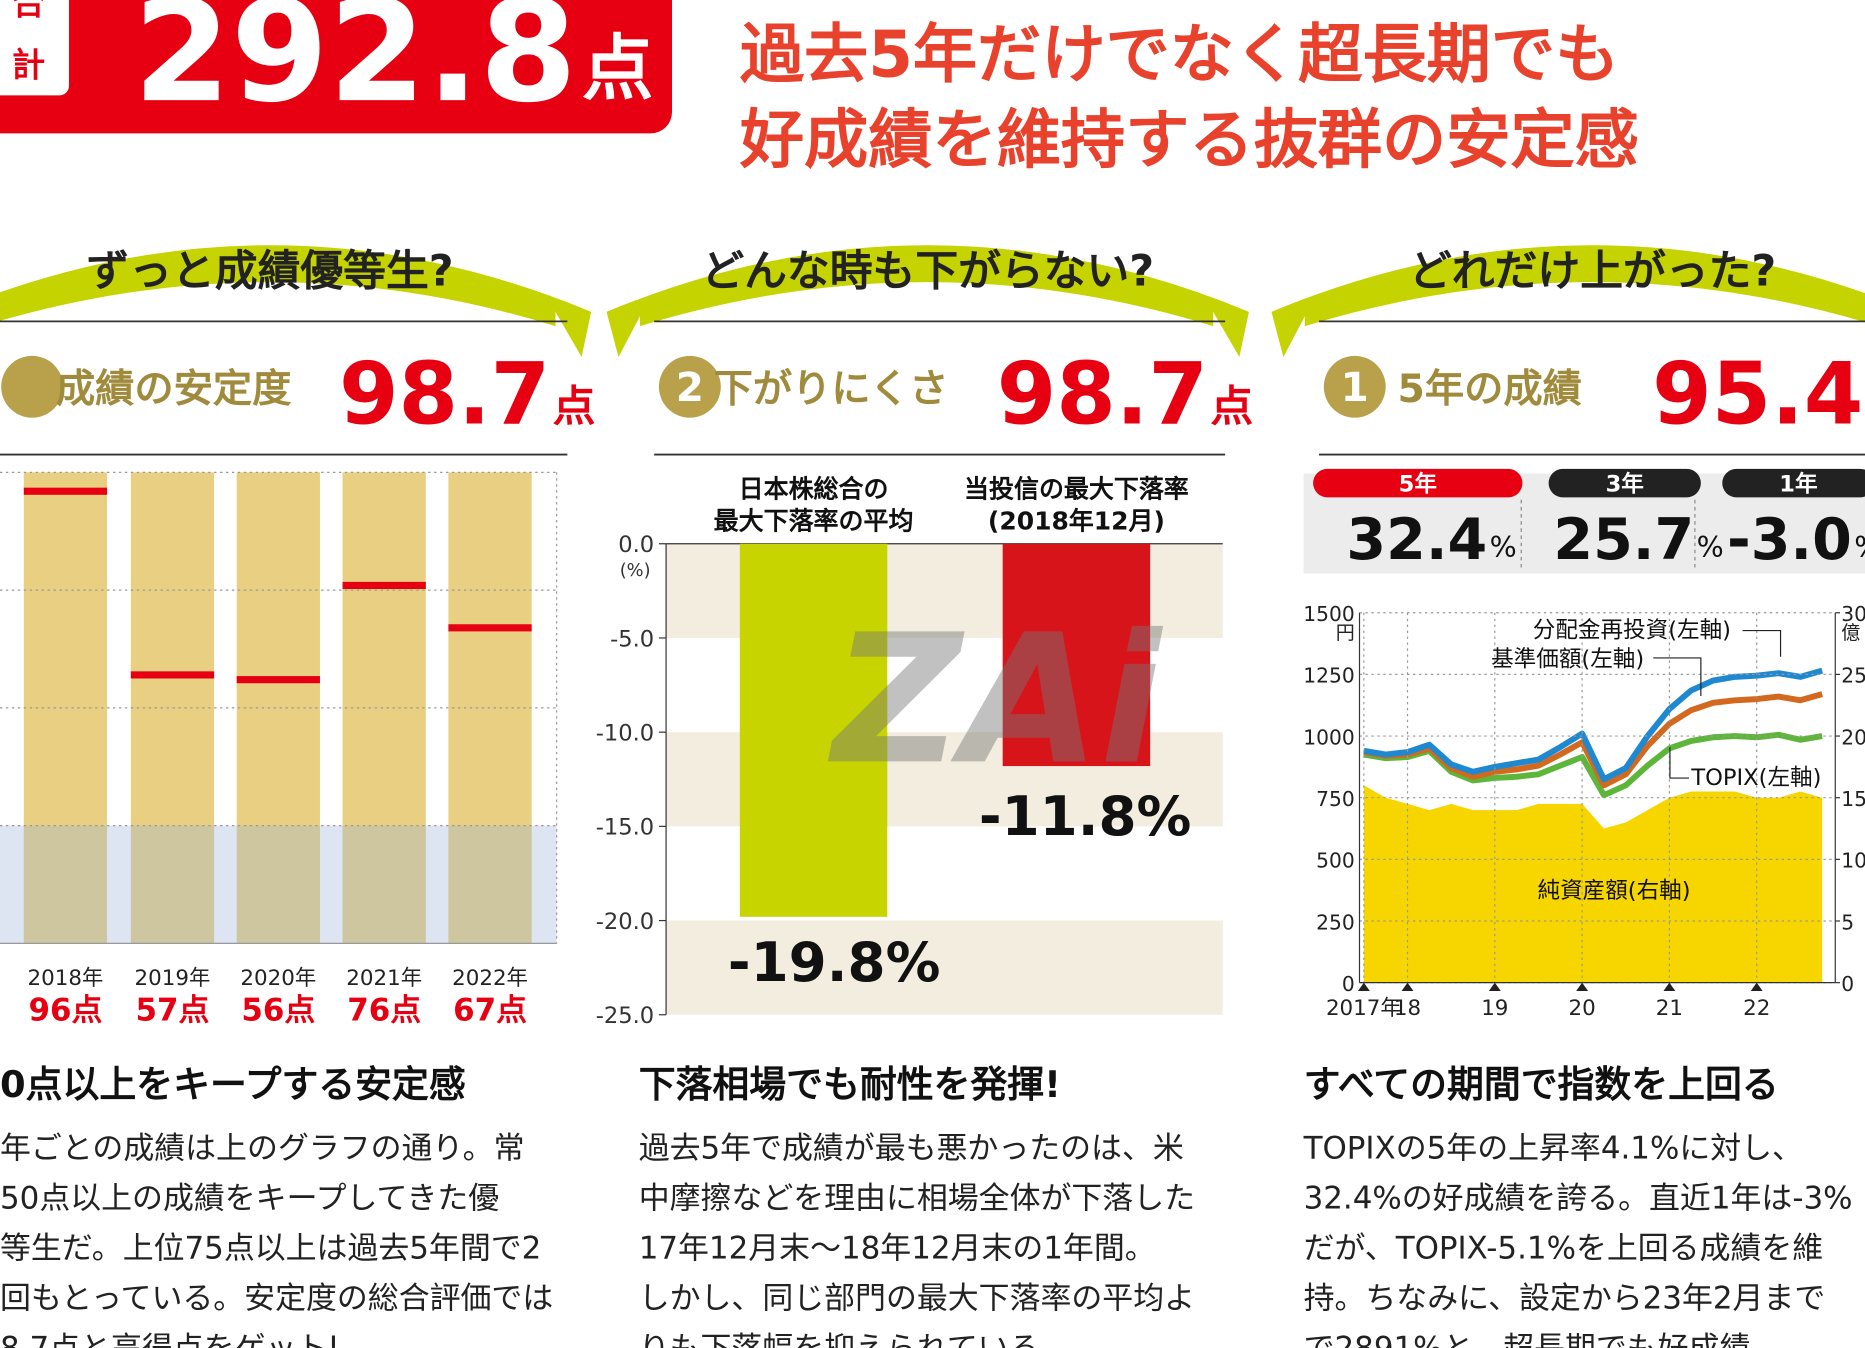 The width and height of the screenshot is (1865, 1348). Describe the element at coordinates (1853, 799) in the screenshot. I see `y2-tick-label: 15` at that location.